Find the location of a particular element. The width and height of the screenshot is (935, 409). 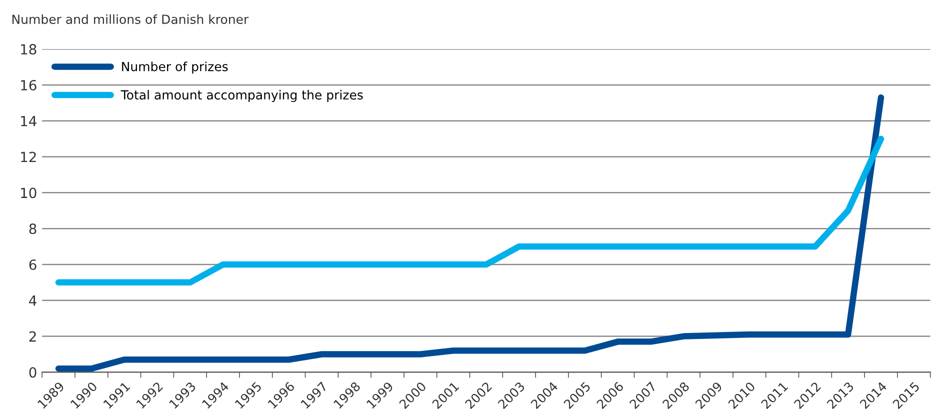

y-tick-label: 12 is located at coordinates (28, 157).